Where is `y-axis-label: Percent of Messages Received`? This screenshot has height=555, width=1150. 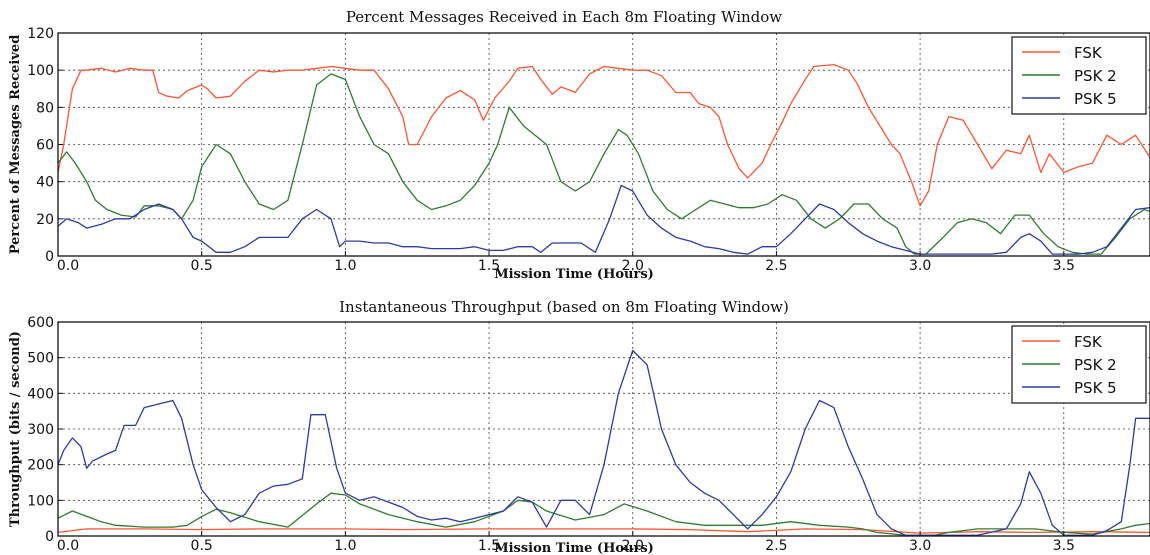 y-axis-label: Percent of Messages Received is located at coordinates (15, 145).